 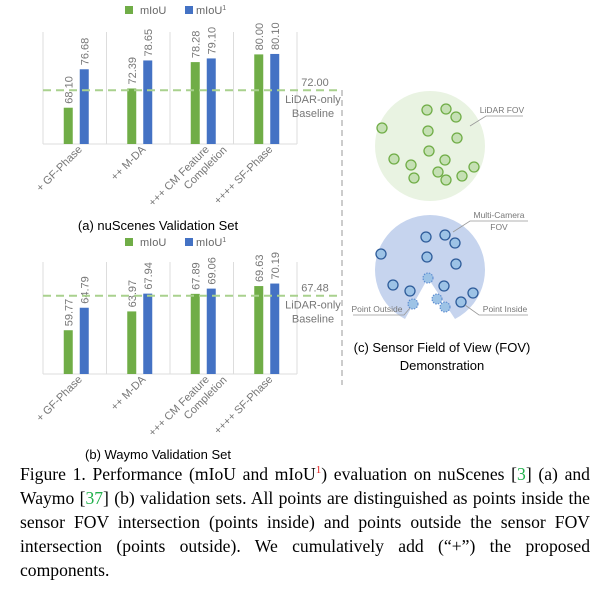 What do you see at coordinates (315, 83) in the screenshot?
I see `baseline-value: 72.00` at bounding box center [315, 83].